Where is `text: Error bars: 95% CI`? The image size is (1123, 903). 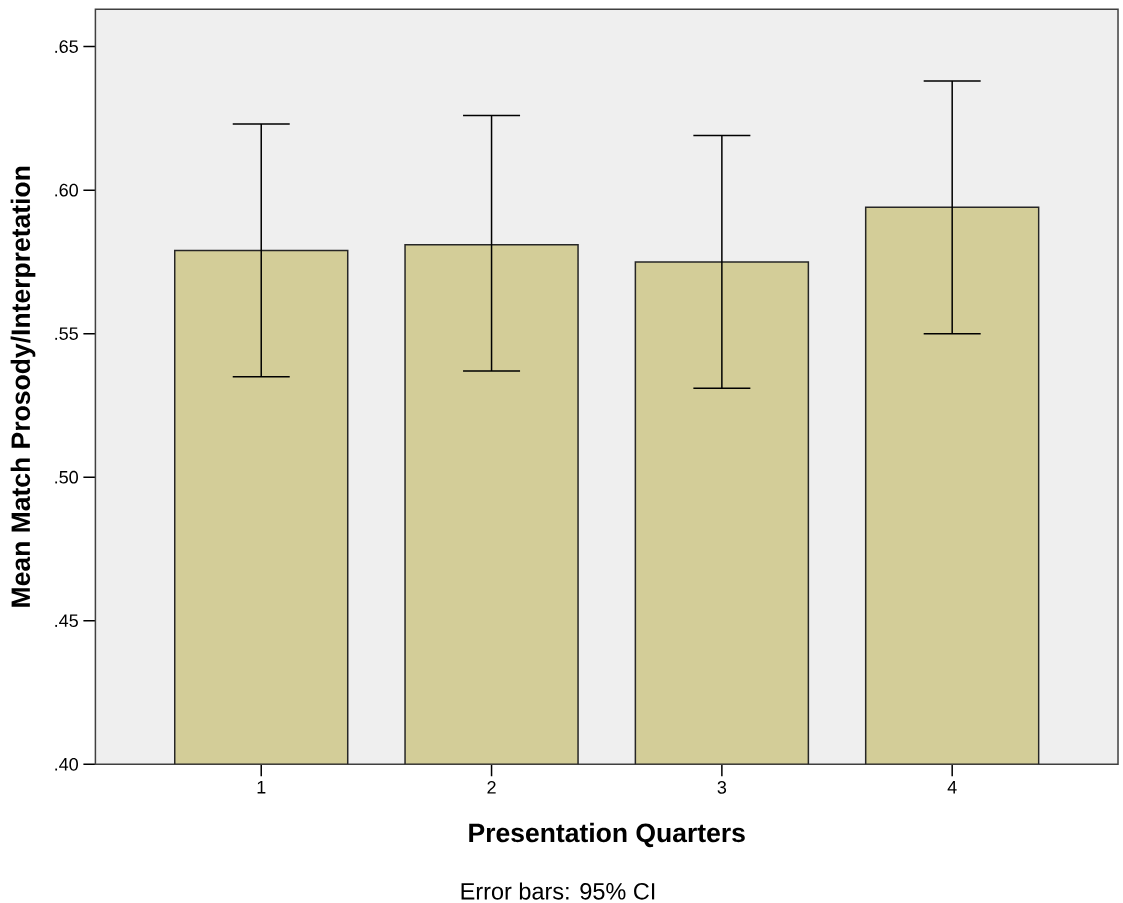
text: Error bars: 95% CI is located at coordinates (558, 891).